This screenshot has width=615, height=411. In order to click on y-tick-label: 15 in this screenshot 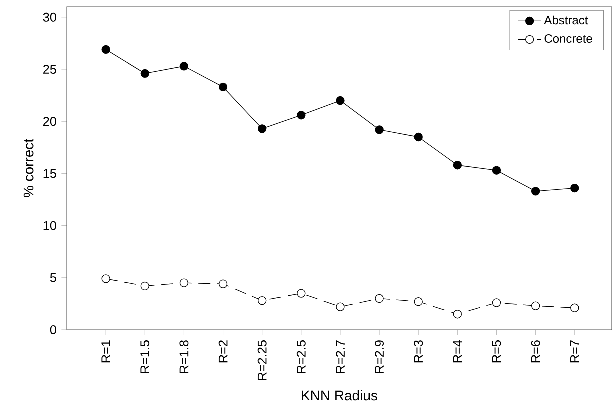, I will do `click(50, 173)`.